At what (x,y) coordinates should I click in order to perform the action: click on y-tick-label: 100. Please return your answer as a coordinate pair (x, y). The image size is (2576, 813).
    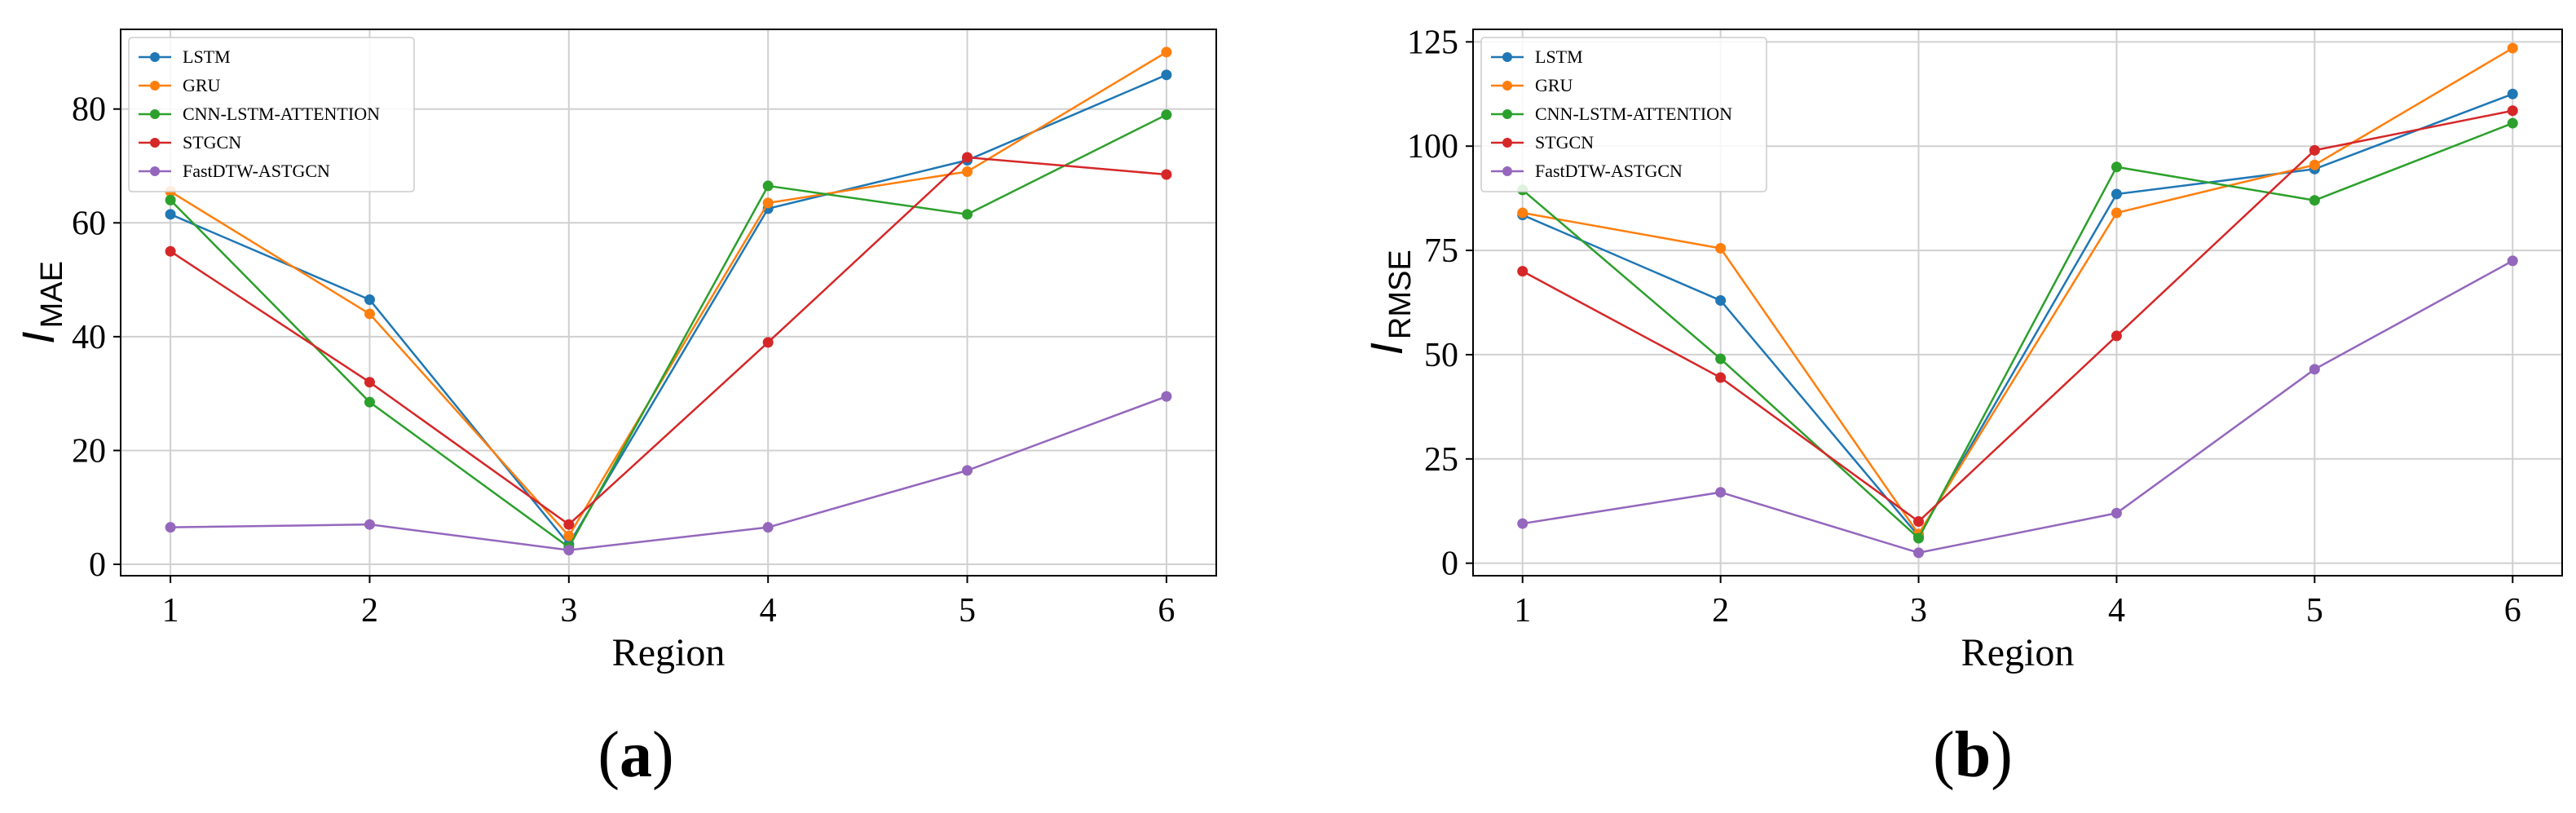
    Looking at the image, I should click on (1432, 147).